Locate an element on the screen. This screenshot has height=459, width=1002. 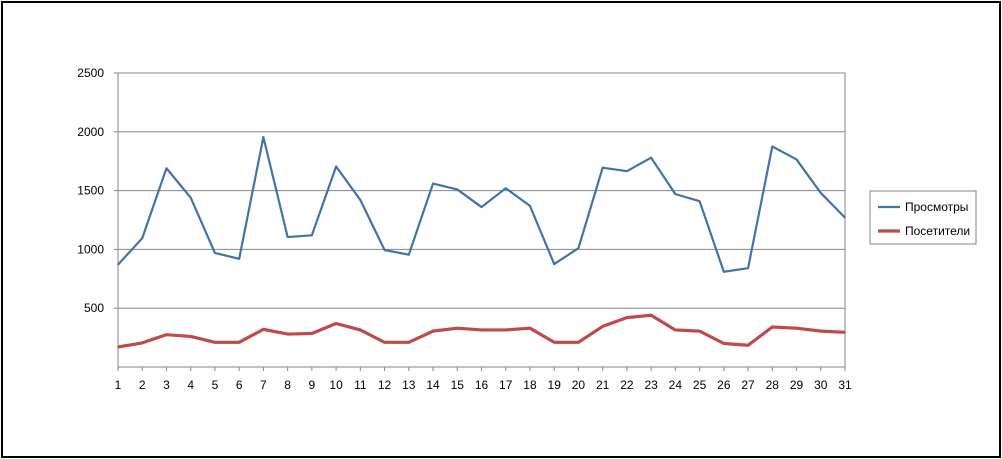
y-tick-label: 1500 is located at coordinates (90, 191).